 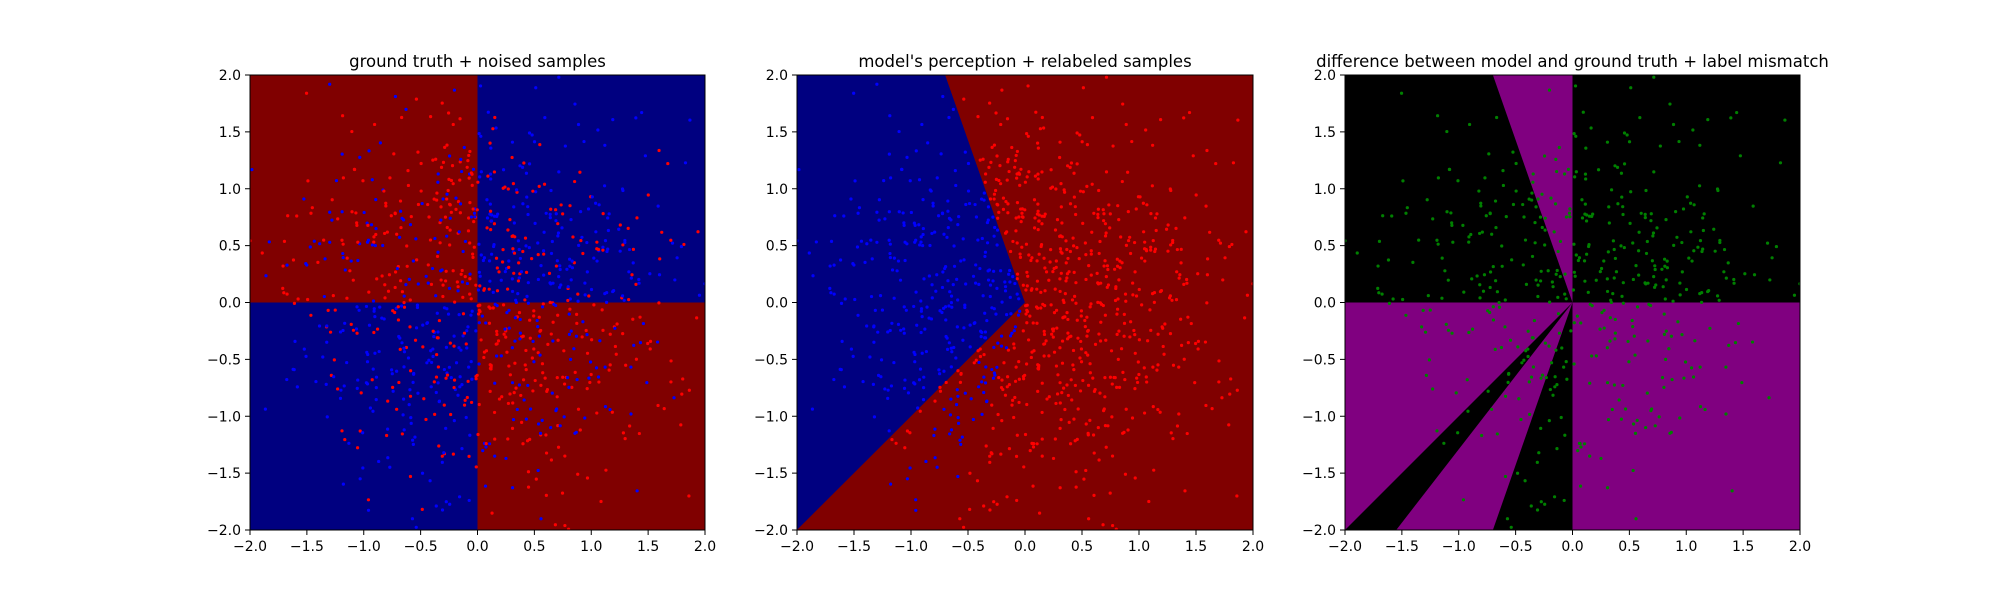 What do you see at coordinates (1743, 547) in the screenshot?
I see `x-tick-label: 1.5` at bounding box center [1743, 547].